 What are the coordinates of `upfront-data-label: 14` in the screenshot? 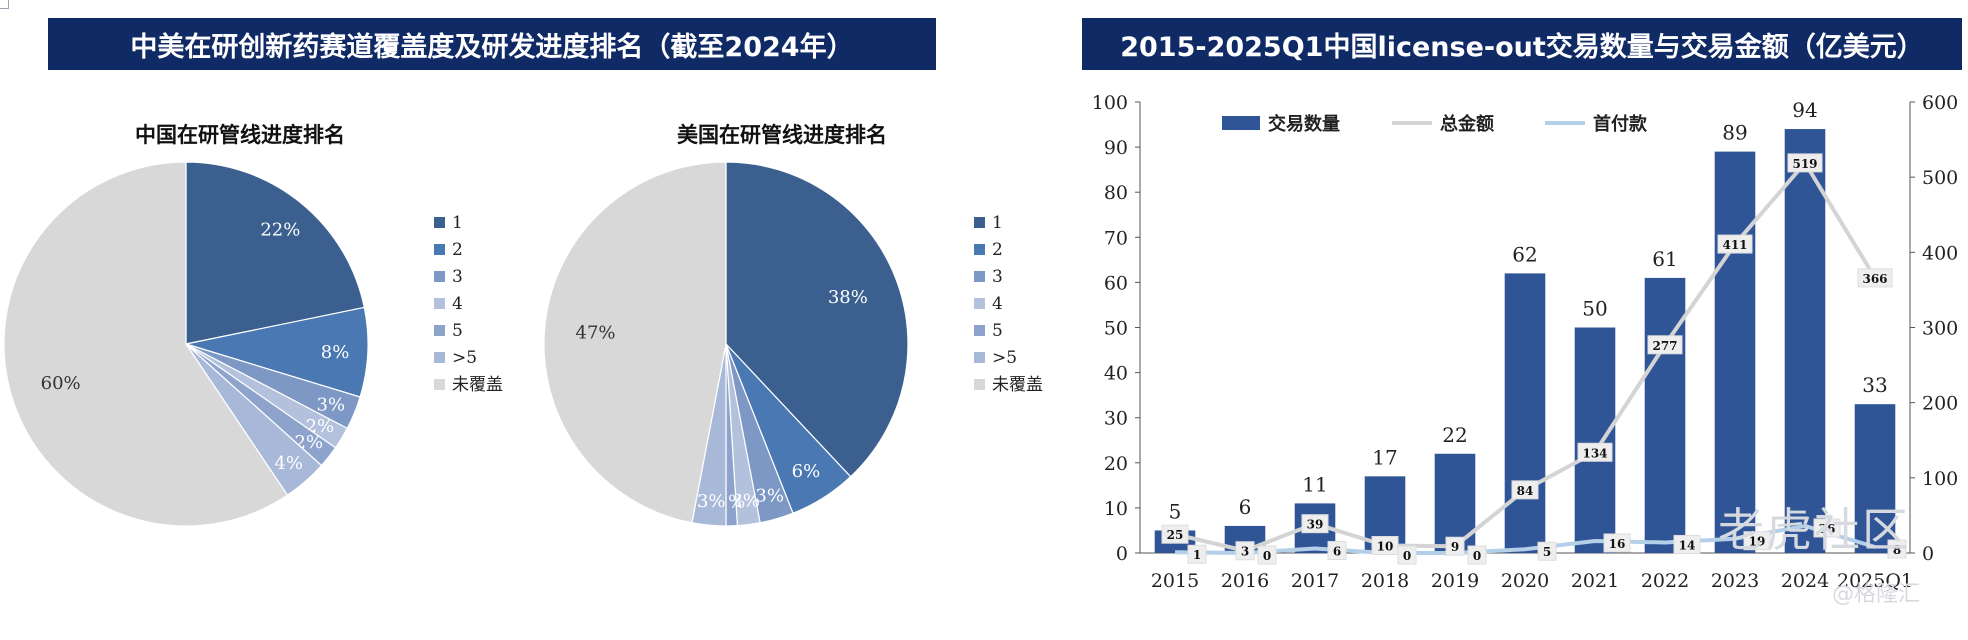 It's located at (1687, 545).